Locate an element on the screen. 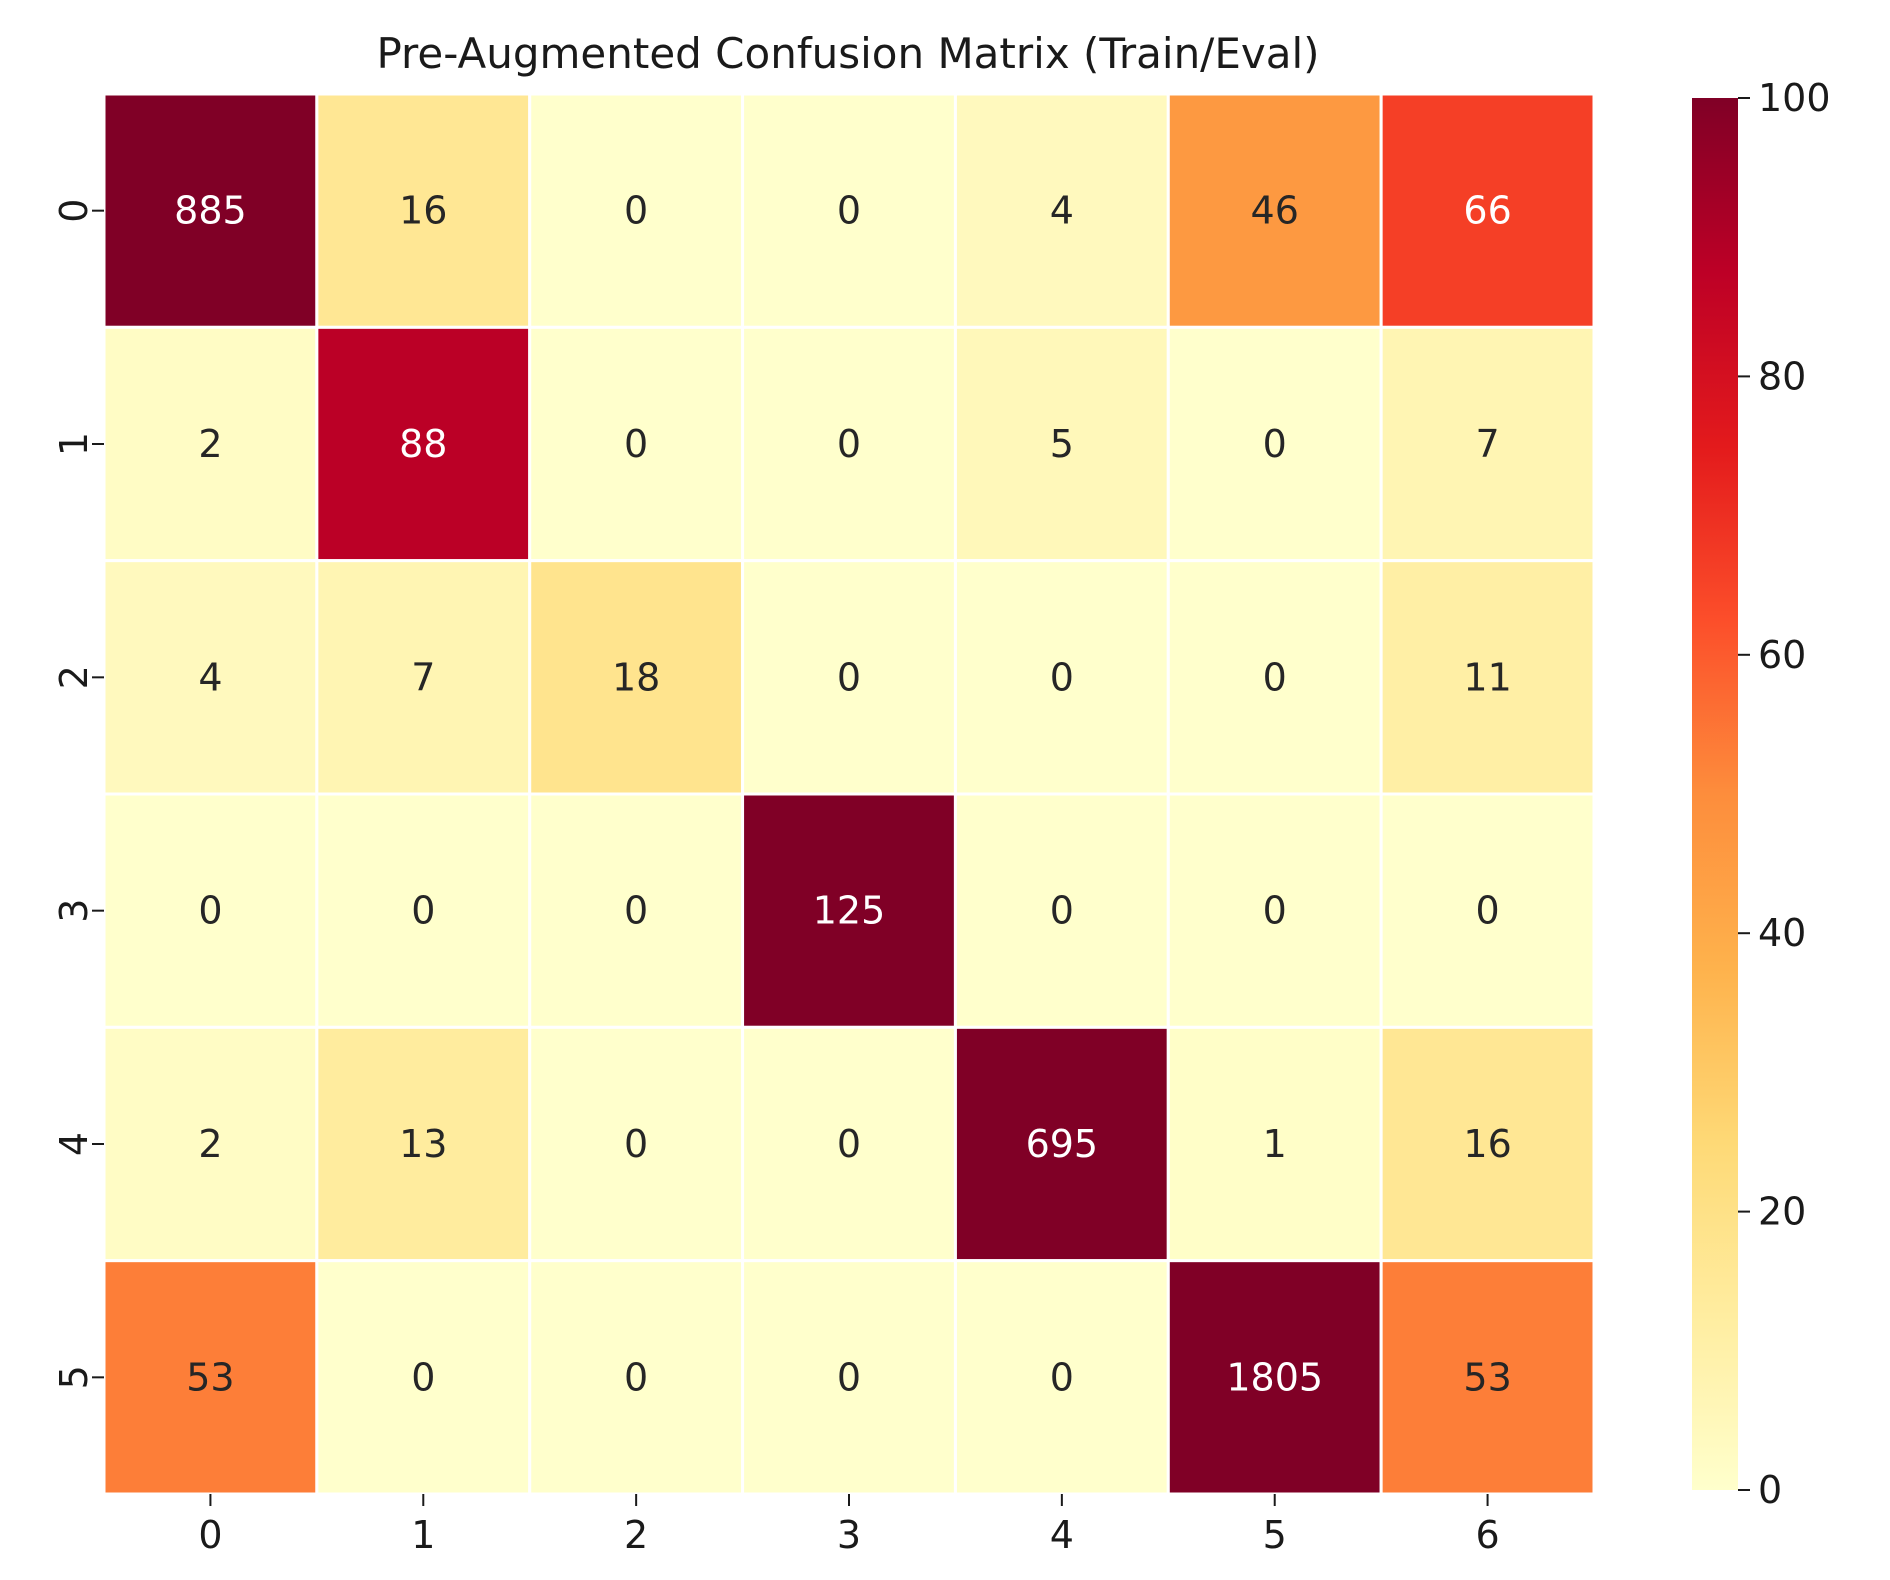 This screenshot has width=1890, height=1580. x-axis-ticks: 0 1 2 3 4 5 6 is located at coordinates (849, 1525).